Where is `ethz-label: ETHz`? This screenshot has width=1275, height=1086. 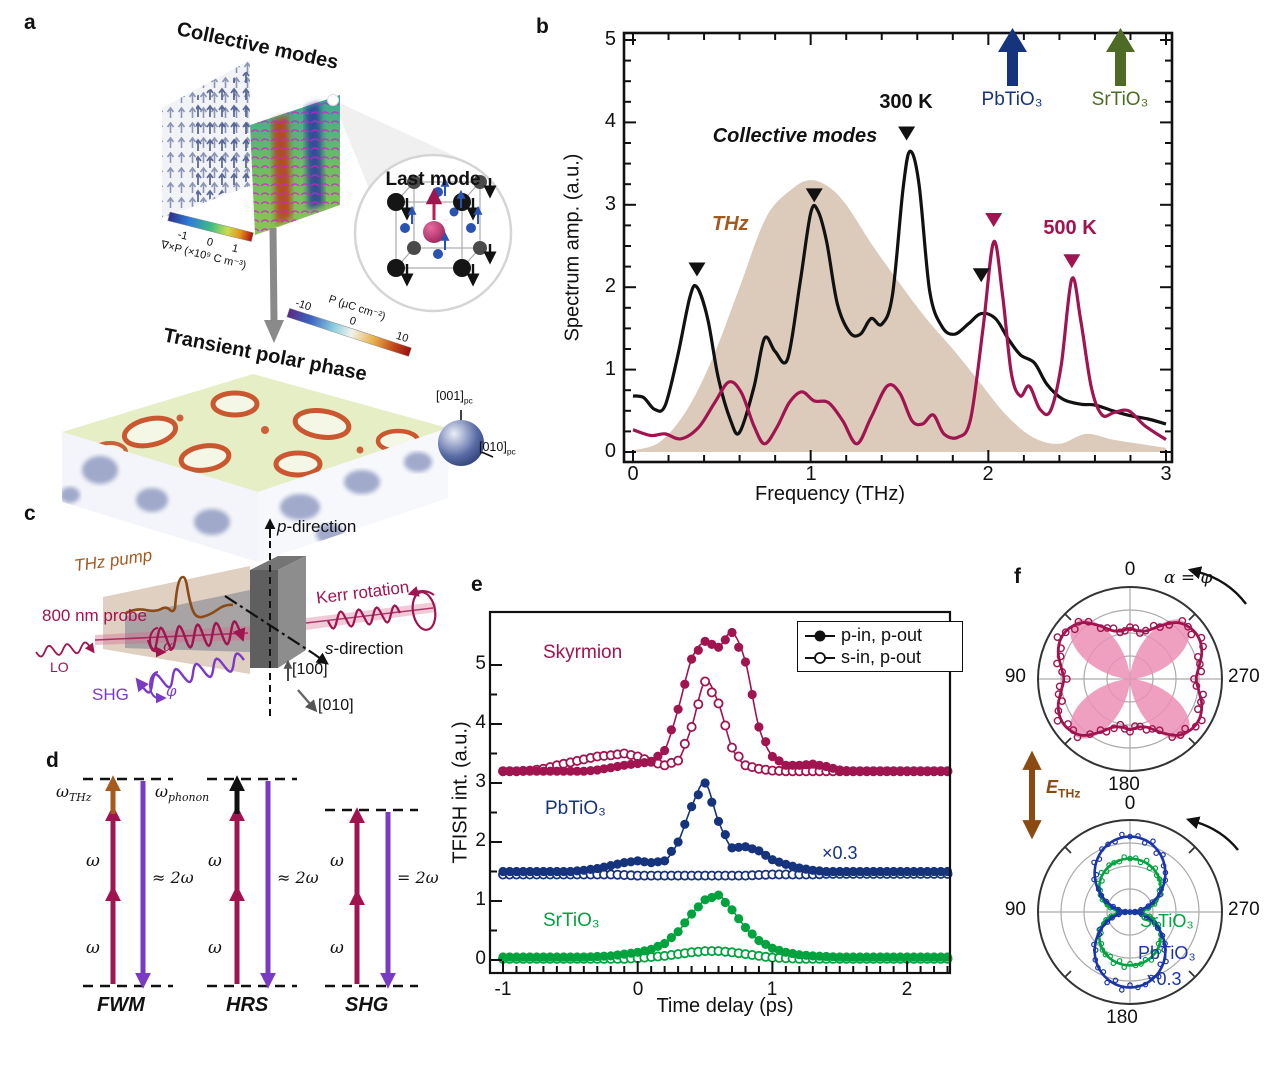
ethz-label: ETHz is located at coordinates (1063, 789).